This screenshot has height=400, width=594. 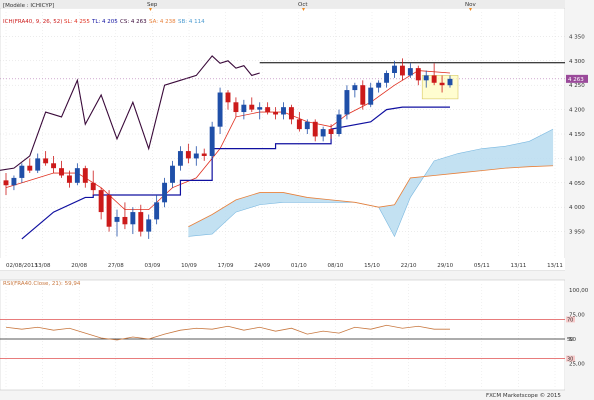 What do you see at coordinates (577, 233) in the screenshot?
I see `y-tick-label: 3 950` at bounding box center [577, 233].